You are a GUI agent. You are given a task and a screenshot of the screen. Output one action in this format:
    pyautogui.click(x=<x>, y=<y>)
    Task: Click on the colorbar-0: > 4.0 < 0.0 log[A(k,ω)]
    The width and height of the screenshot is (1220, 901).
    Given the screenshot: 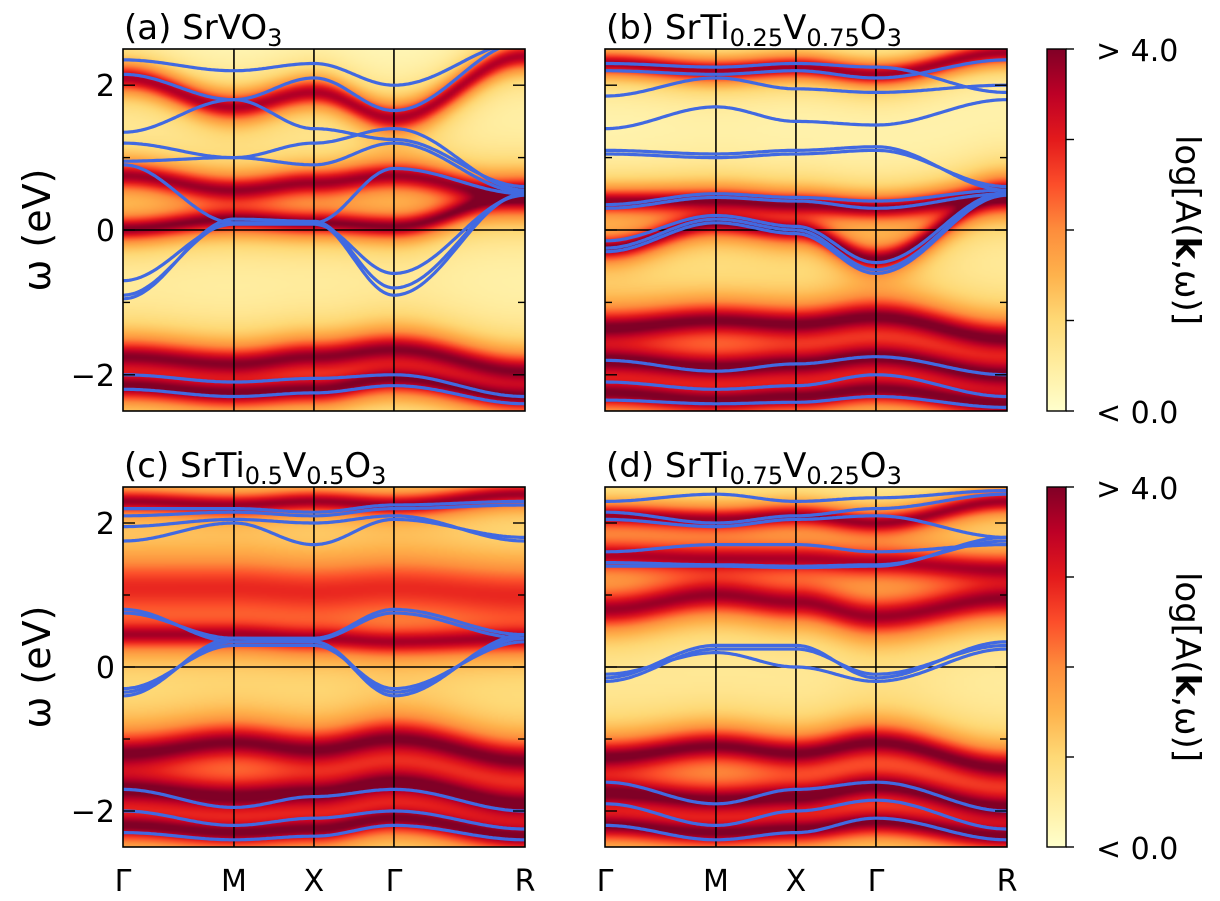 What is the action you would take?
    pyautogui.click(x=1126, y=232)
    